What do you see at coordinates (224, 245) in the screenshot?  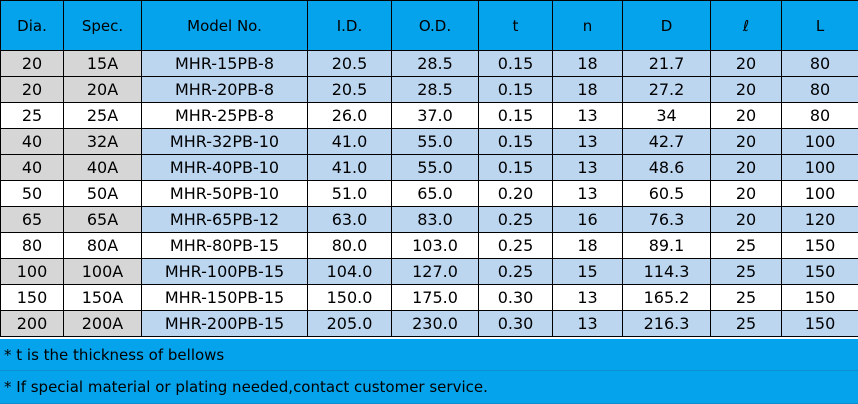 I see `cell-model-no: MHR-80PB-15` at bounding box center [224, 245].